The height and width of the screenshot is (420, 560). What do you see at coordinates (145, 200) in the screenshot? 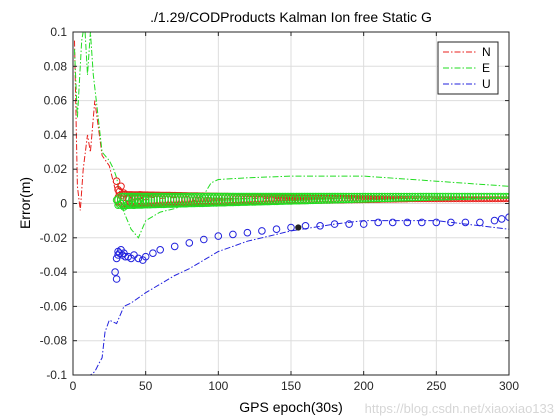
I see `data-point-E-markers` at bounding box center [145, 200].